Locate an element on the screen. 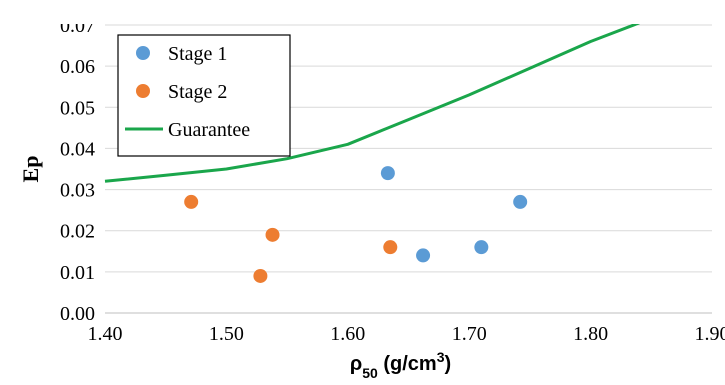 This screenshot has width=725, height=385. x-tick-label-4: 1.80 is located at coordinates (590, 334).